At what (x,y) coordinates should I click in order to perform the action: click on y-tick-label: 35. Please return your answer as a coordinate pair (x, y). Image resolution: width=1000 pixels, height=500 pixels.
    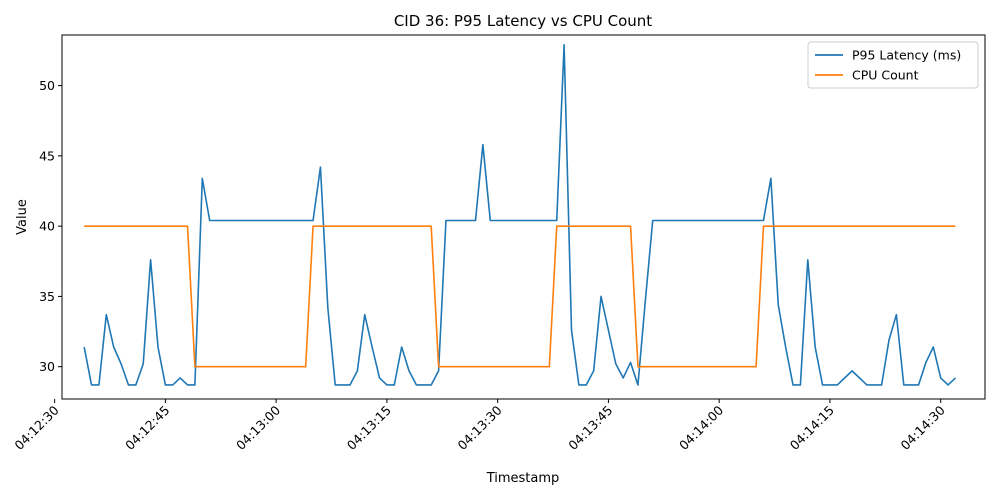
    Looking at the image, I should click on (47, 296).